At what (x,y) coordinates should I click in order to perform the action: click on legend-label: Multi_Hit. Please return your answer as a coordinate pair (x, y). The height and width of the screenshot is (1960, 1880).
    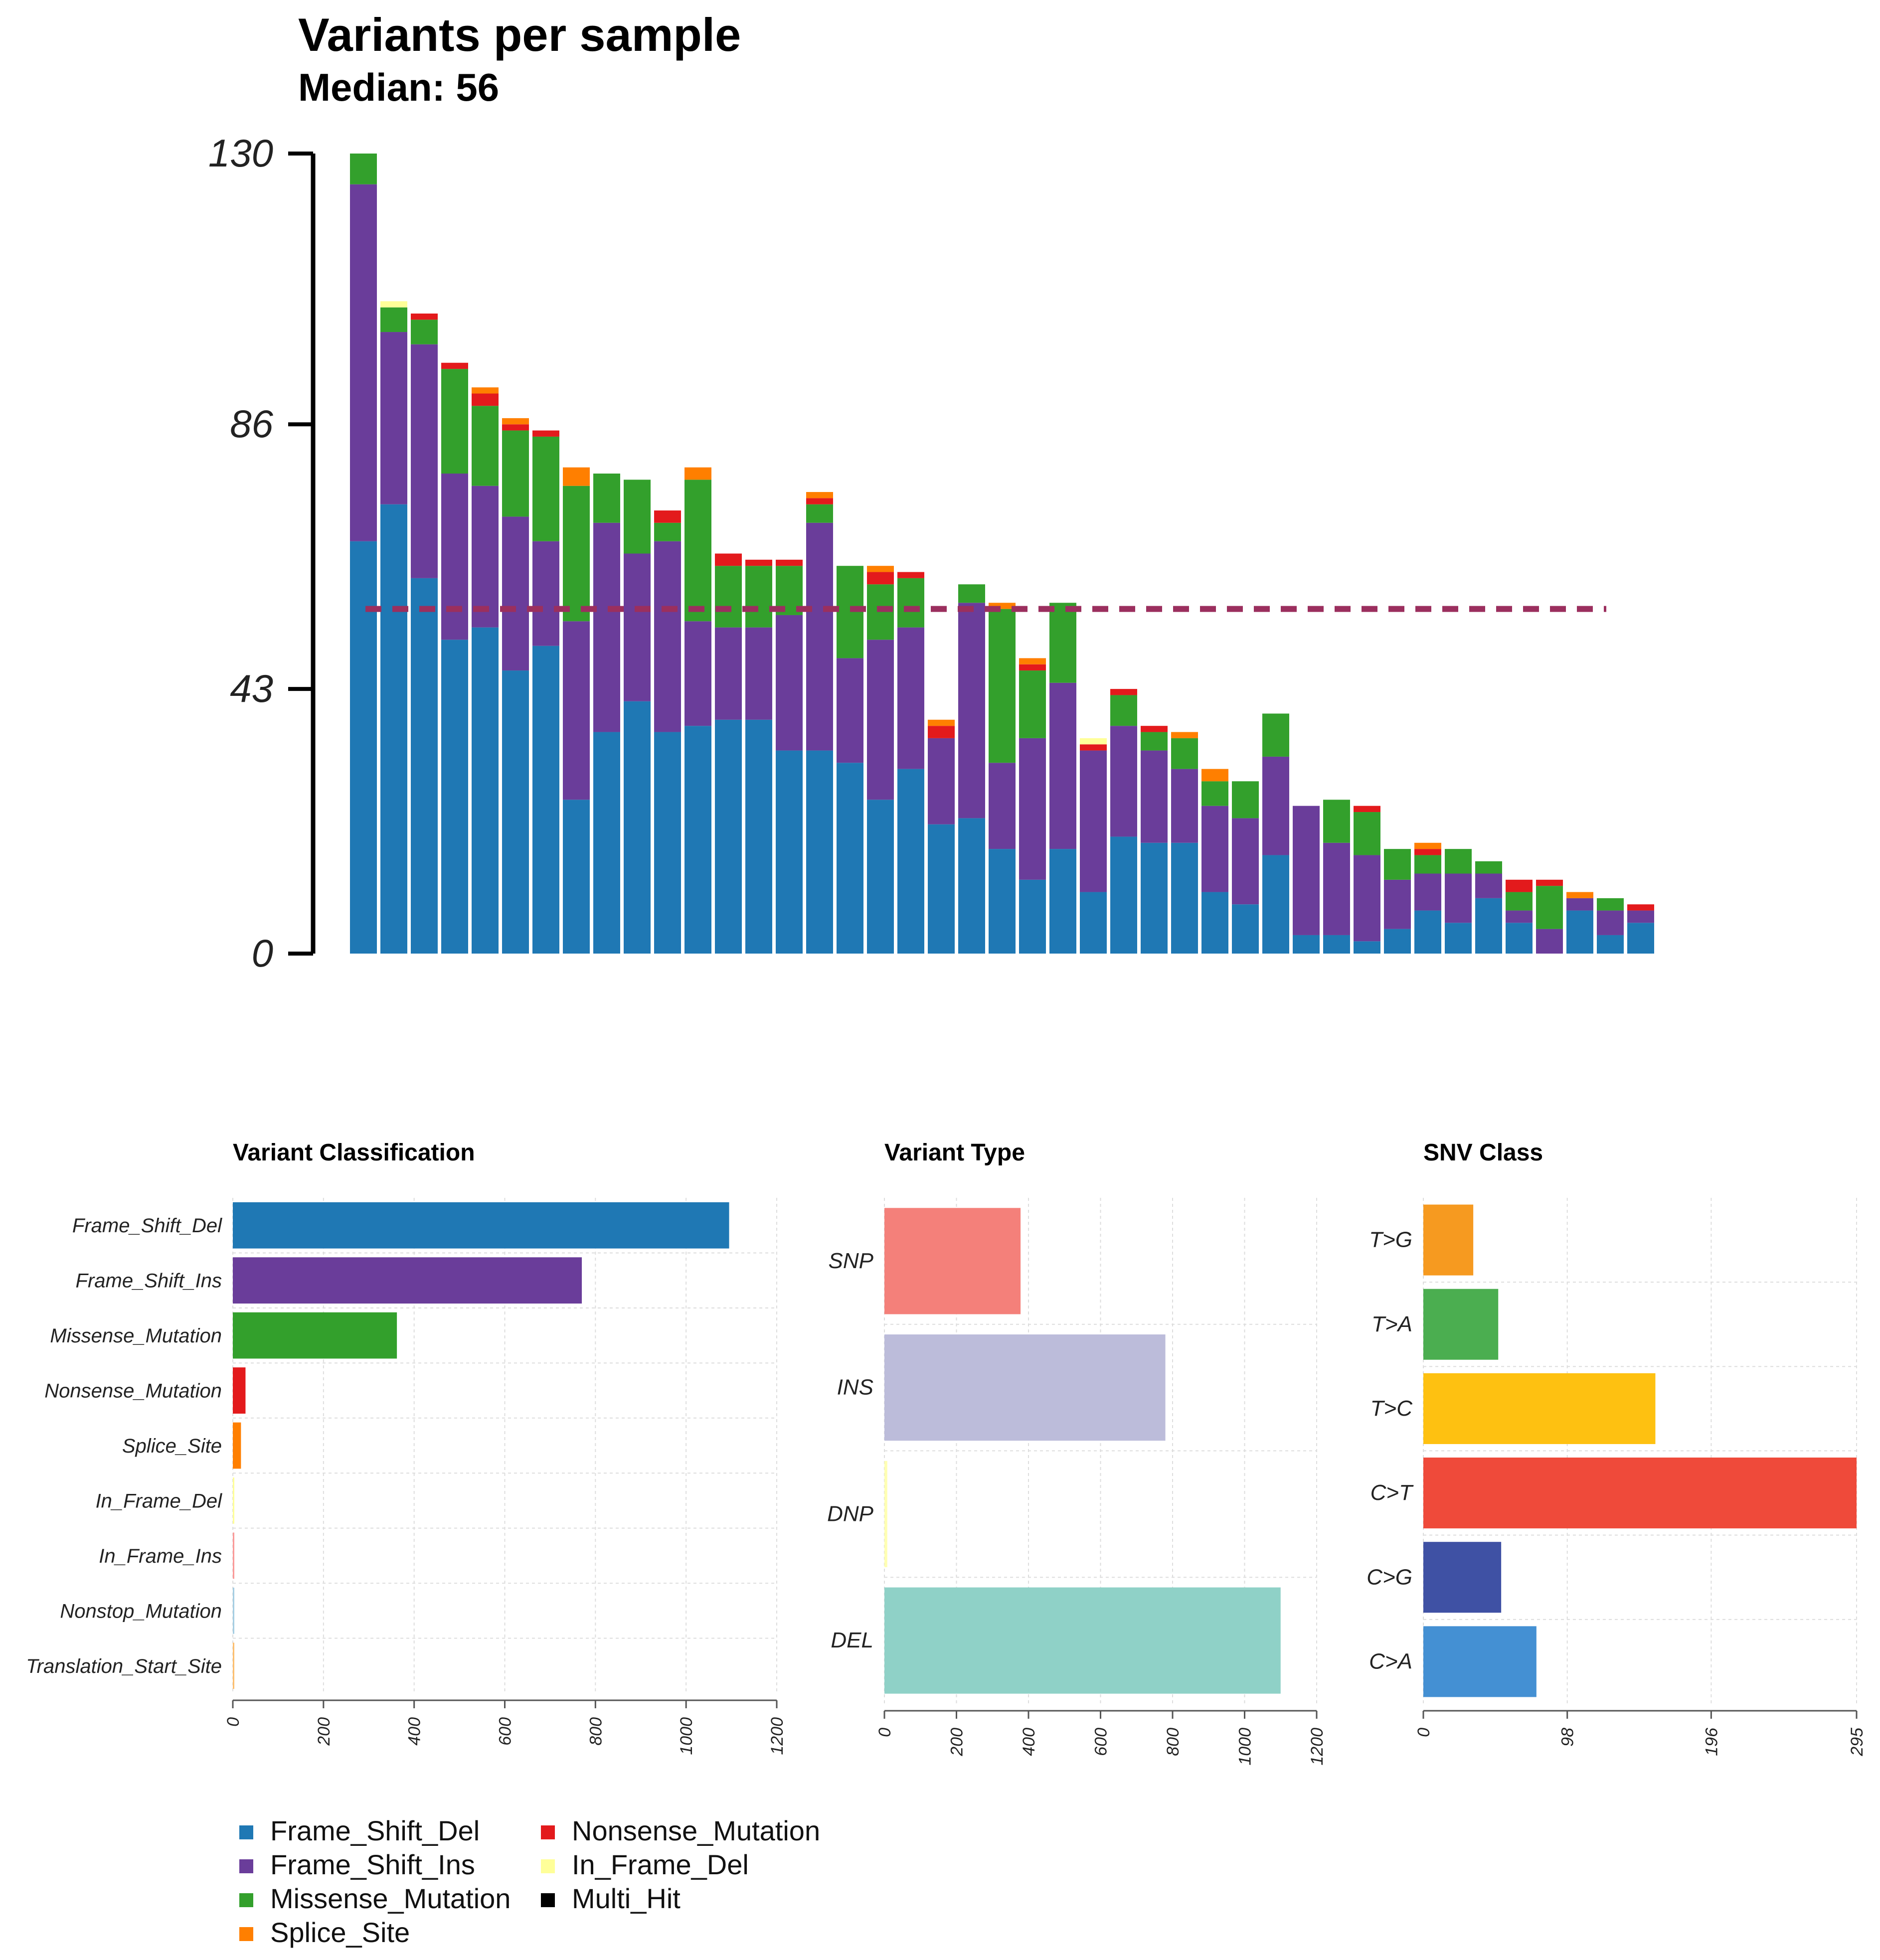
    Looking at the image, I should click on (626, 1898).